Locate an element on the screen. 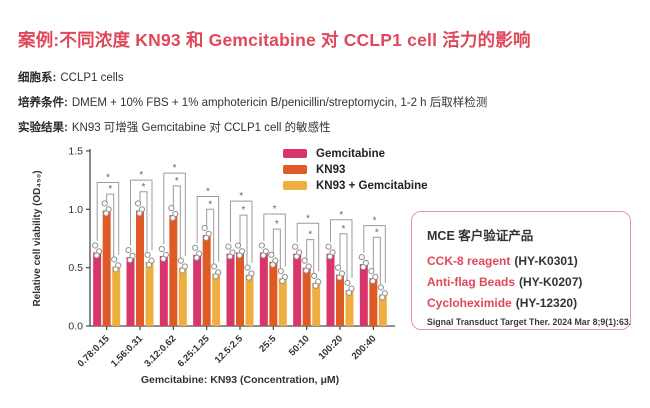 The image size is (650, 408). y-axis-ticks: 0.0 0.5 1.0 1.5 is located at coordinates (79, 239).